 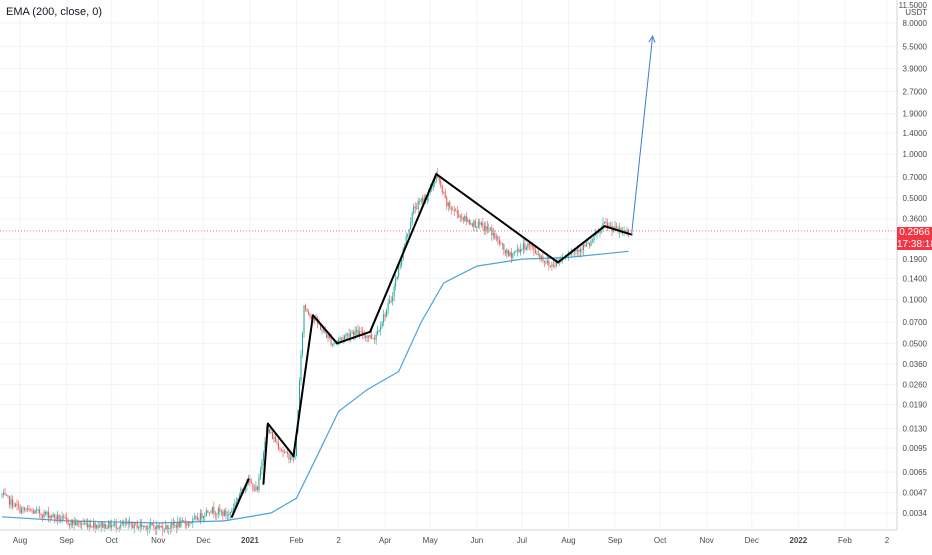 What do you see at coordinates (915, 219) in the screenshot?
I see `price-tick-label: 0.3600` at bounding box center [915, 219].